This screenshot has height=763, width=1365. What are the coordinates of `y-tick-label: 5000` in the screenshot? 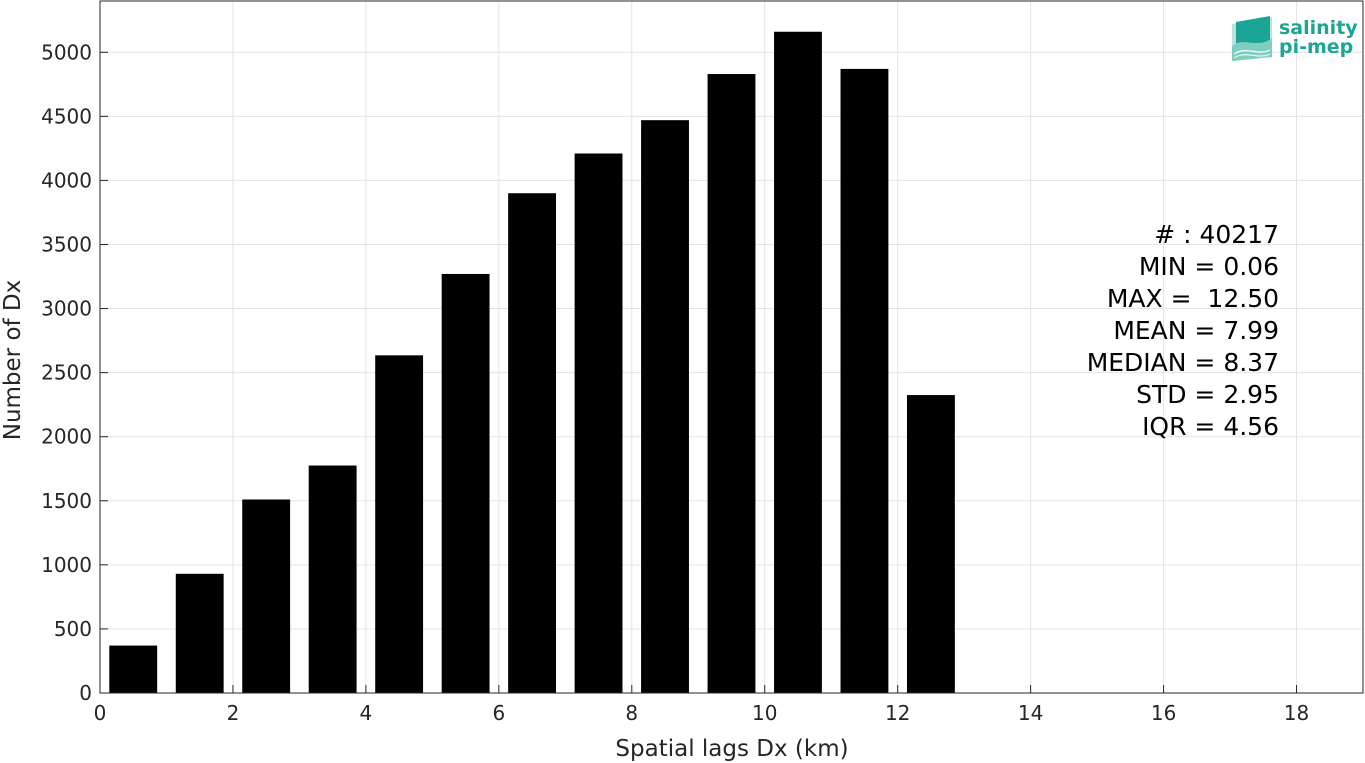 It's located at (66, 52).